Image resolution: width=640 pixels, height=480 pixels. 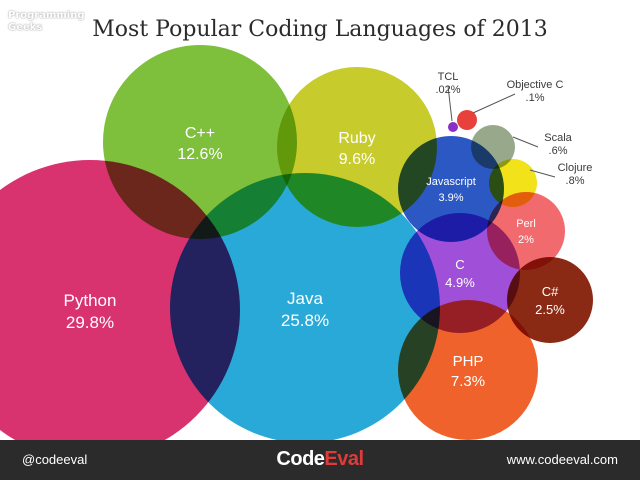 What do you see at coordinates (450, 198) in the screenshot?
I see `bubble-value-javascript: 3.9%` at bounding box center [450, 198].